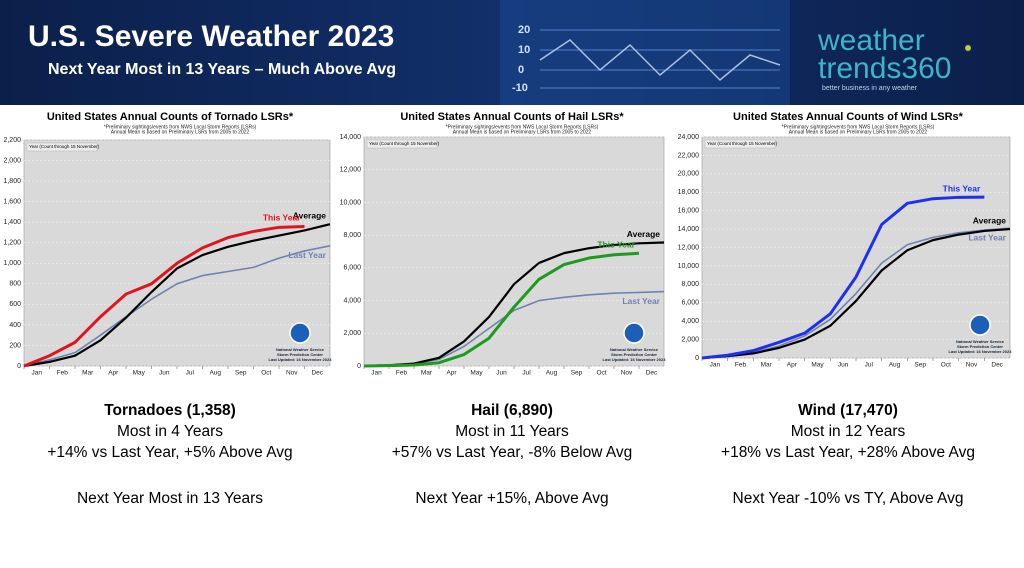 This screenshot has width=1024, height=568. Describe the element at coordinates (848, 410) in the screenshot. I see `caption-title: Wind (17,470)` at that location.